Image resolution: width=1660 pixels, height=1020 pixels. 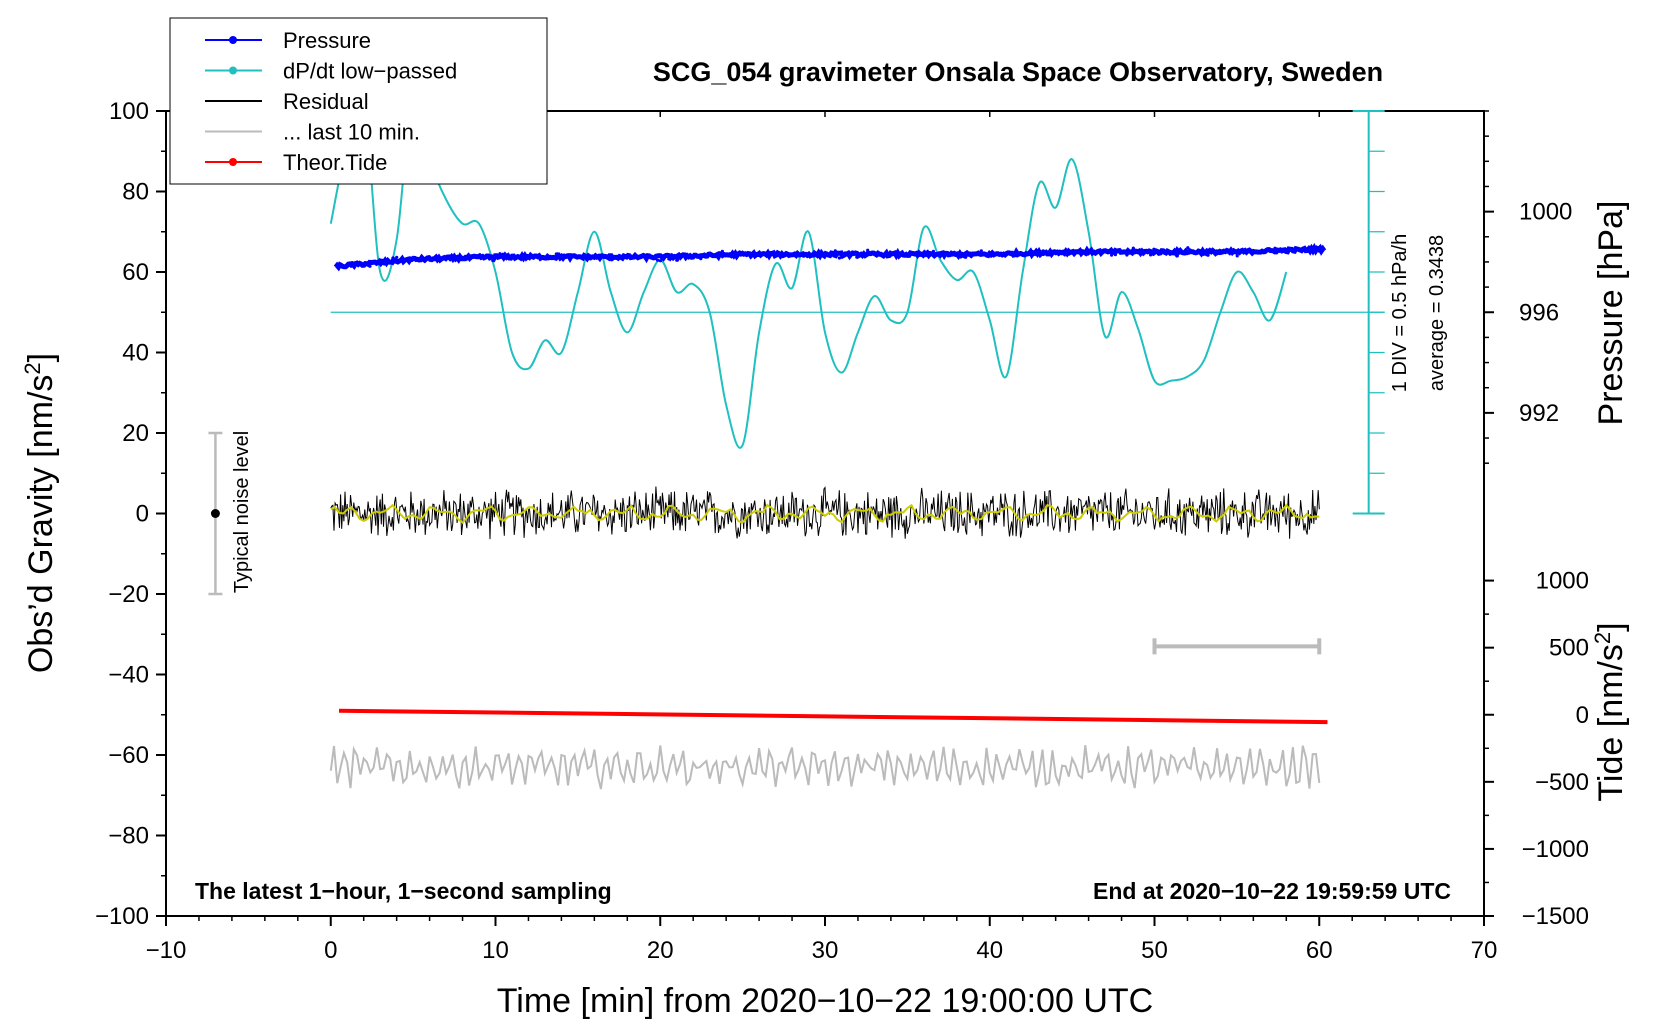 I want to click on theor-tide-line, so click(x=833, y=716).